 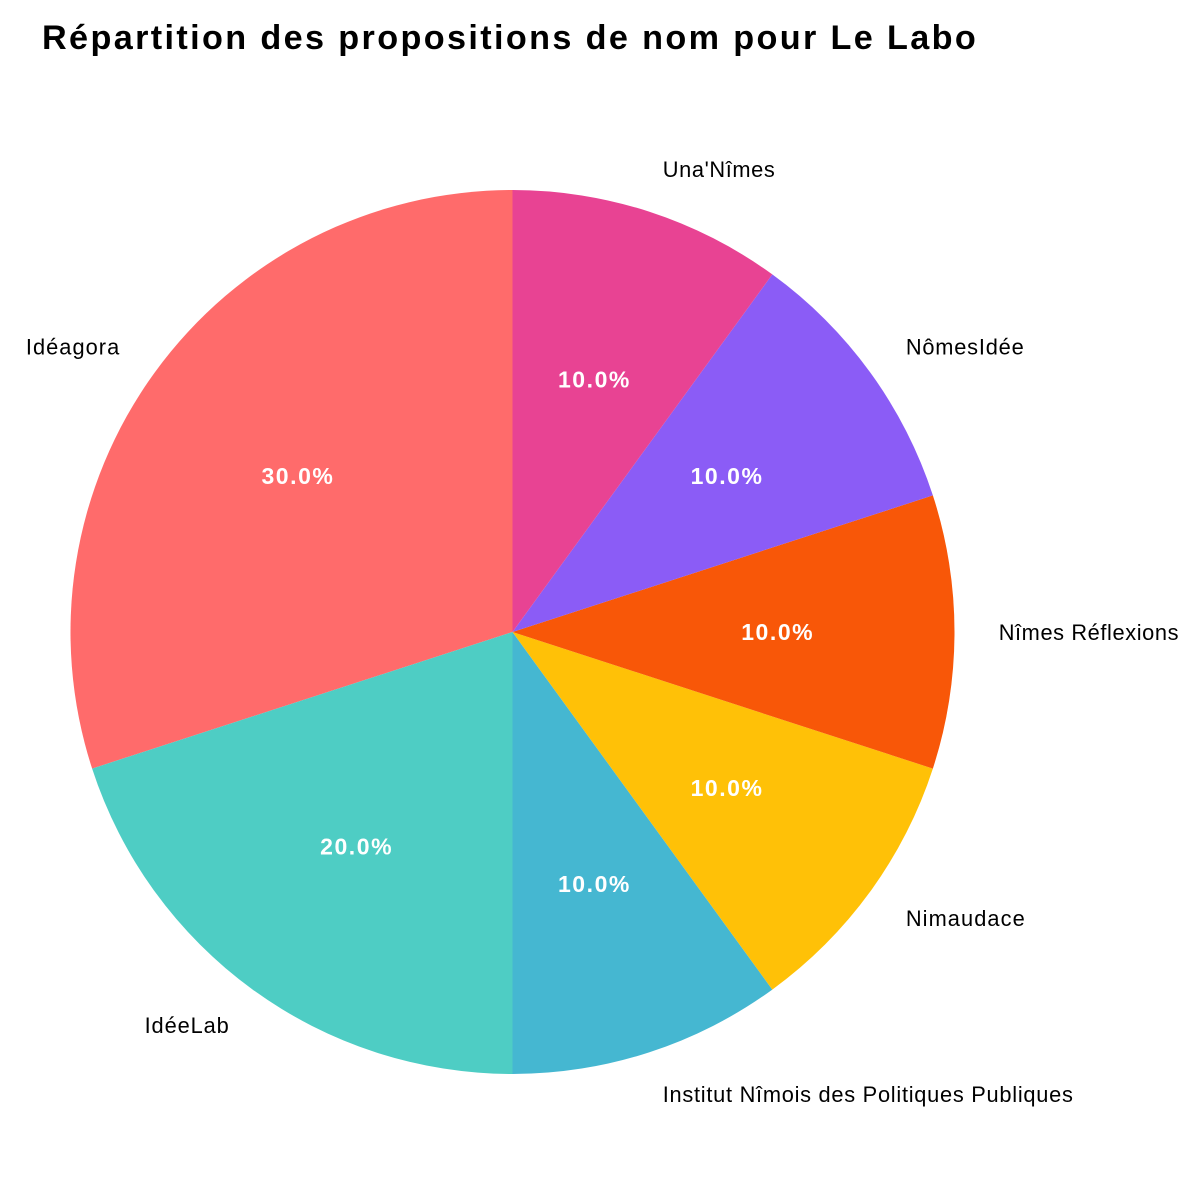 What do you see at coordinates (73, 347) in the screenshot?
I see `svg-text: Idéagora` at bounding box center [73, 347].